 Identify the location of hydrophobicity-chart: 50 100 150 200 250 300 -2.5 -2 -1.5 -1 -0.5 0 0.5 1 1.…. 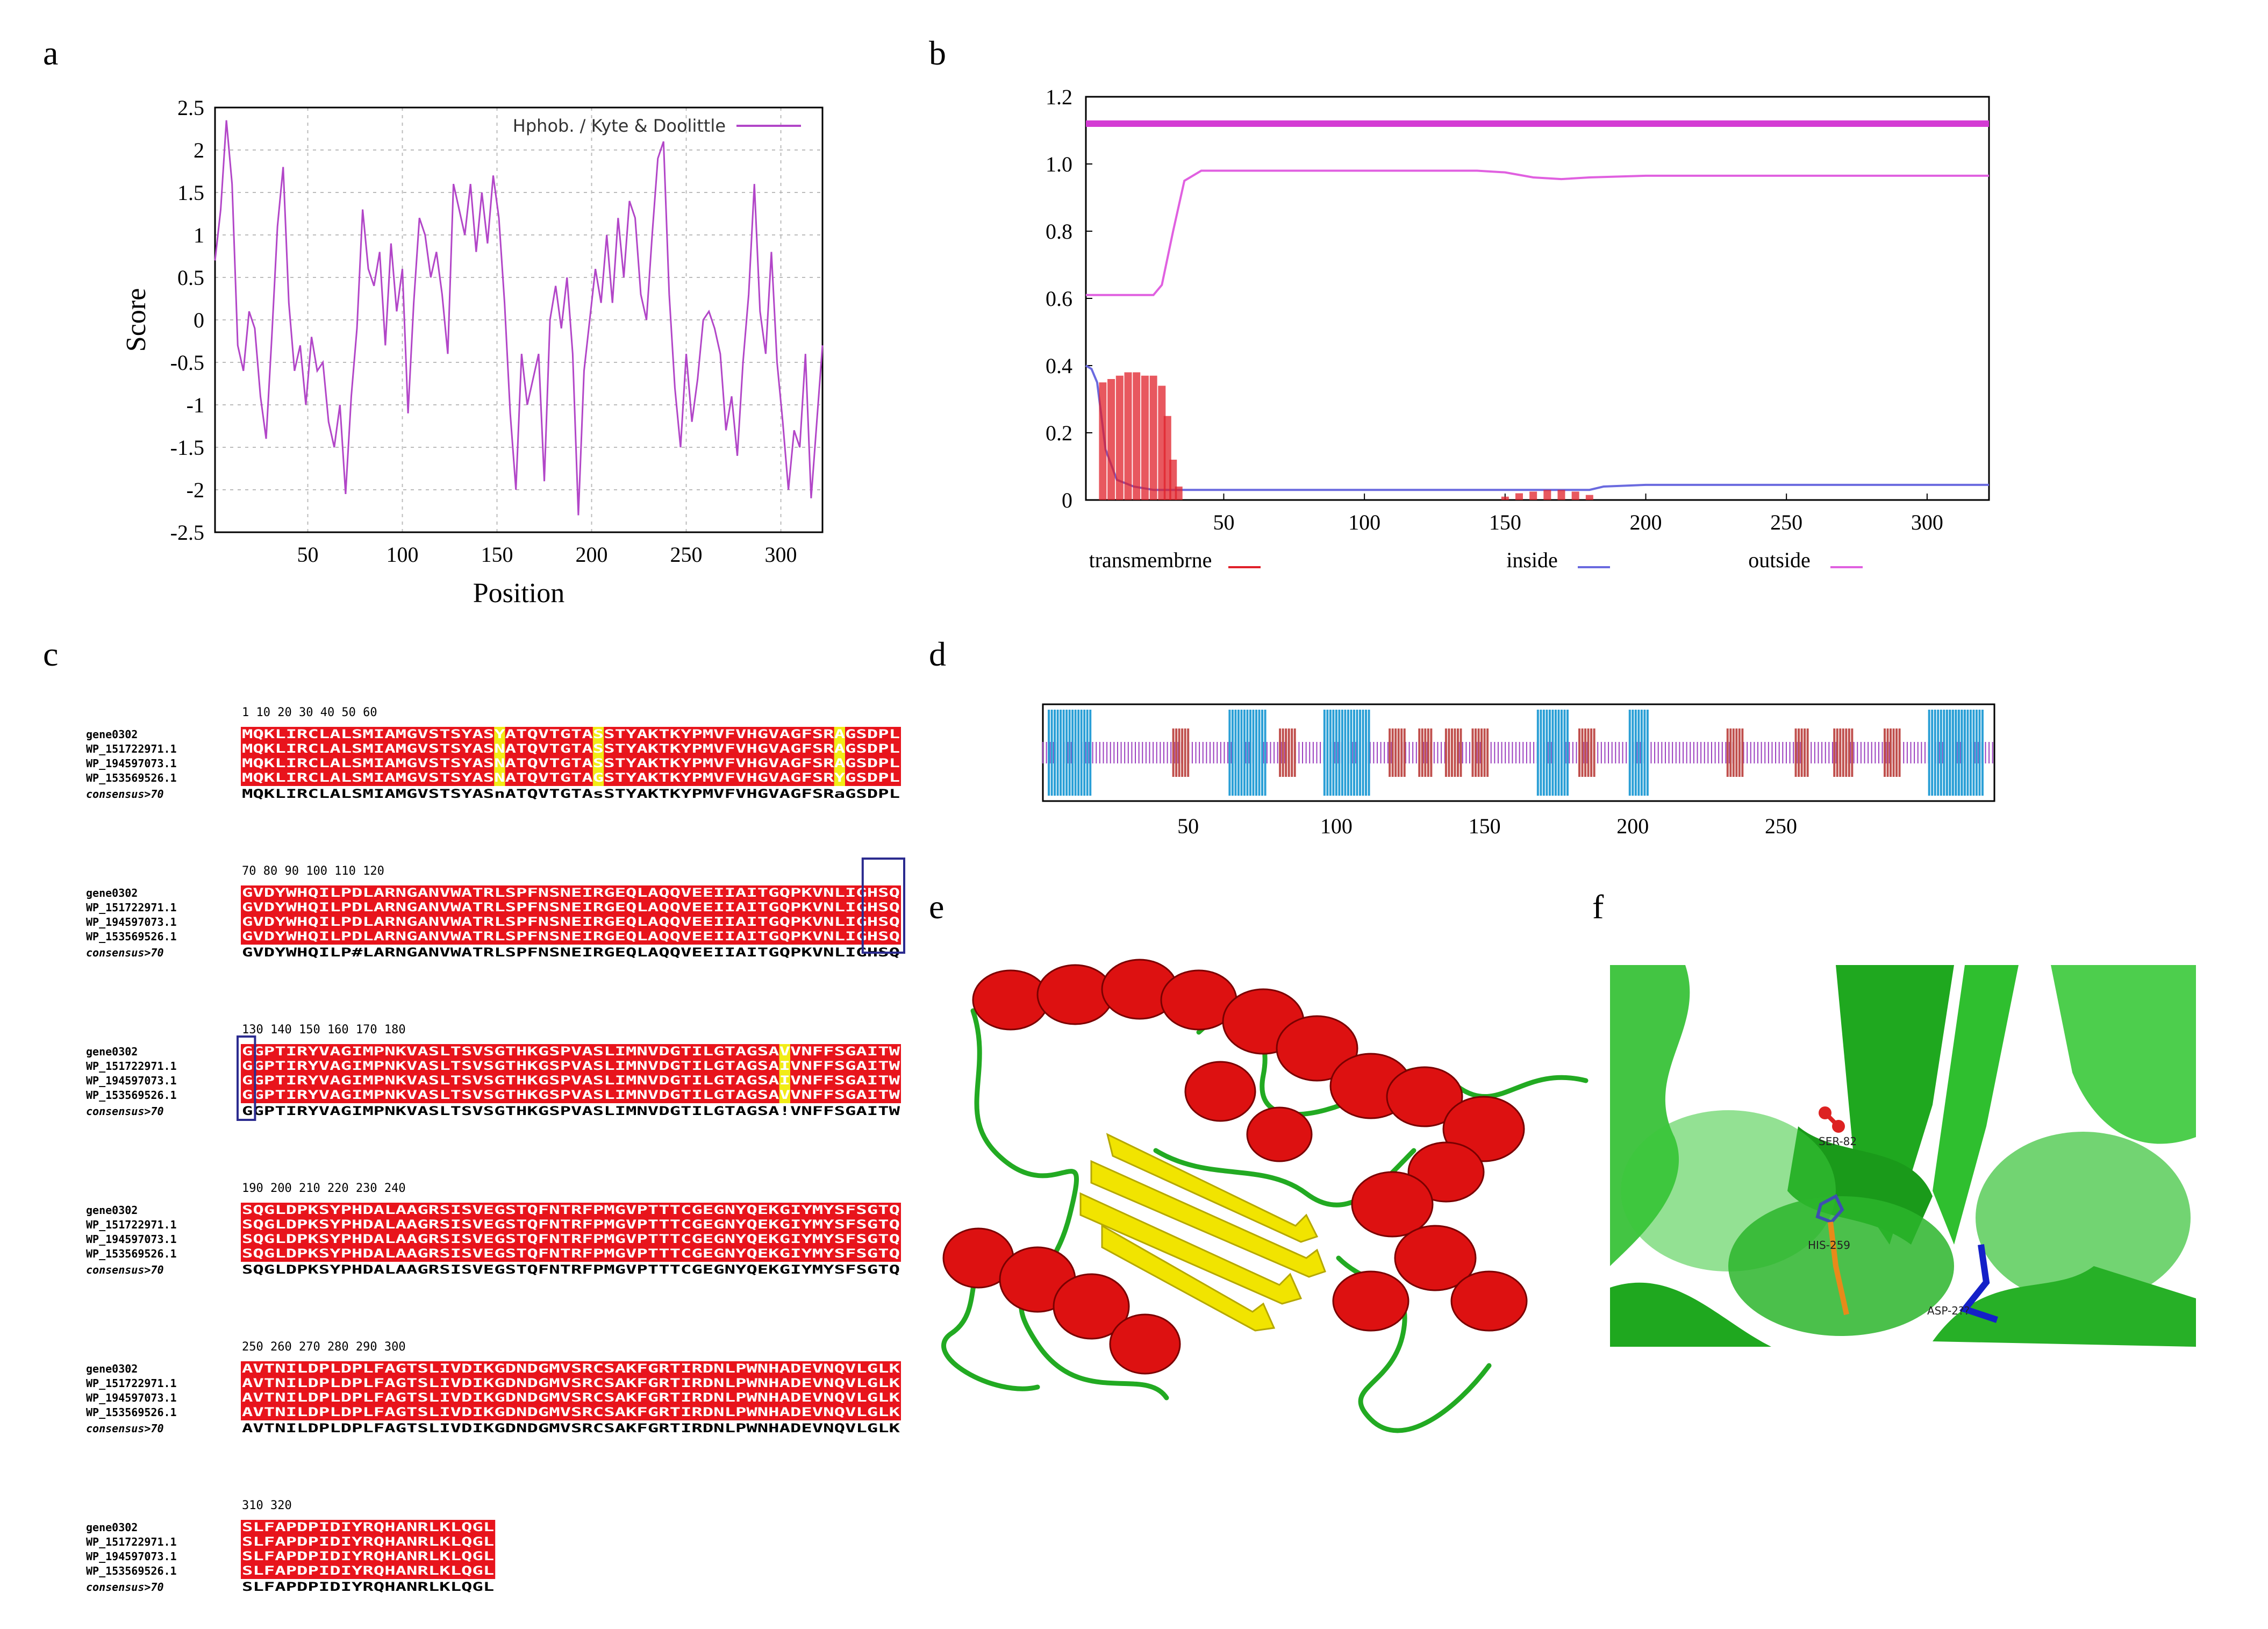
(472, 353).